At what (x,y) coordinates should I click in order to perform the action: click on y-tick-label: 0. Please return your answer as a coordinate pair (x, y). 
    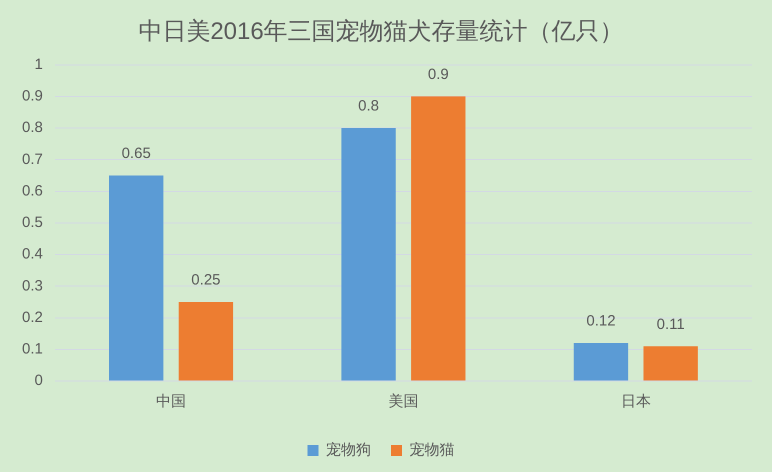
    Looking at the image, I should click on (38, 381).